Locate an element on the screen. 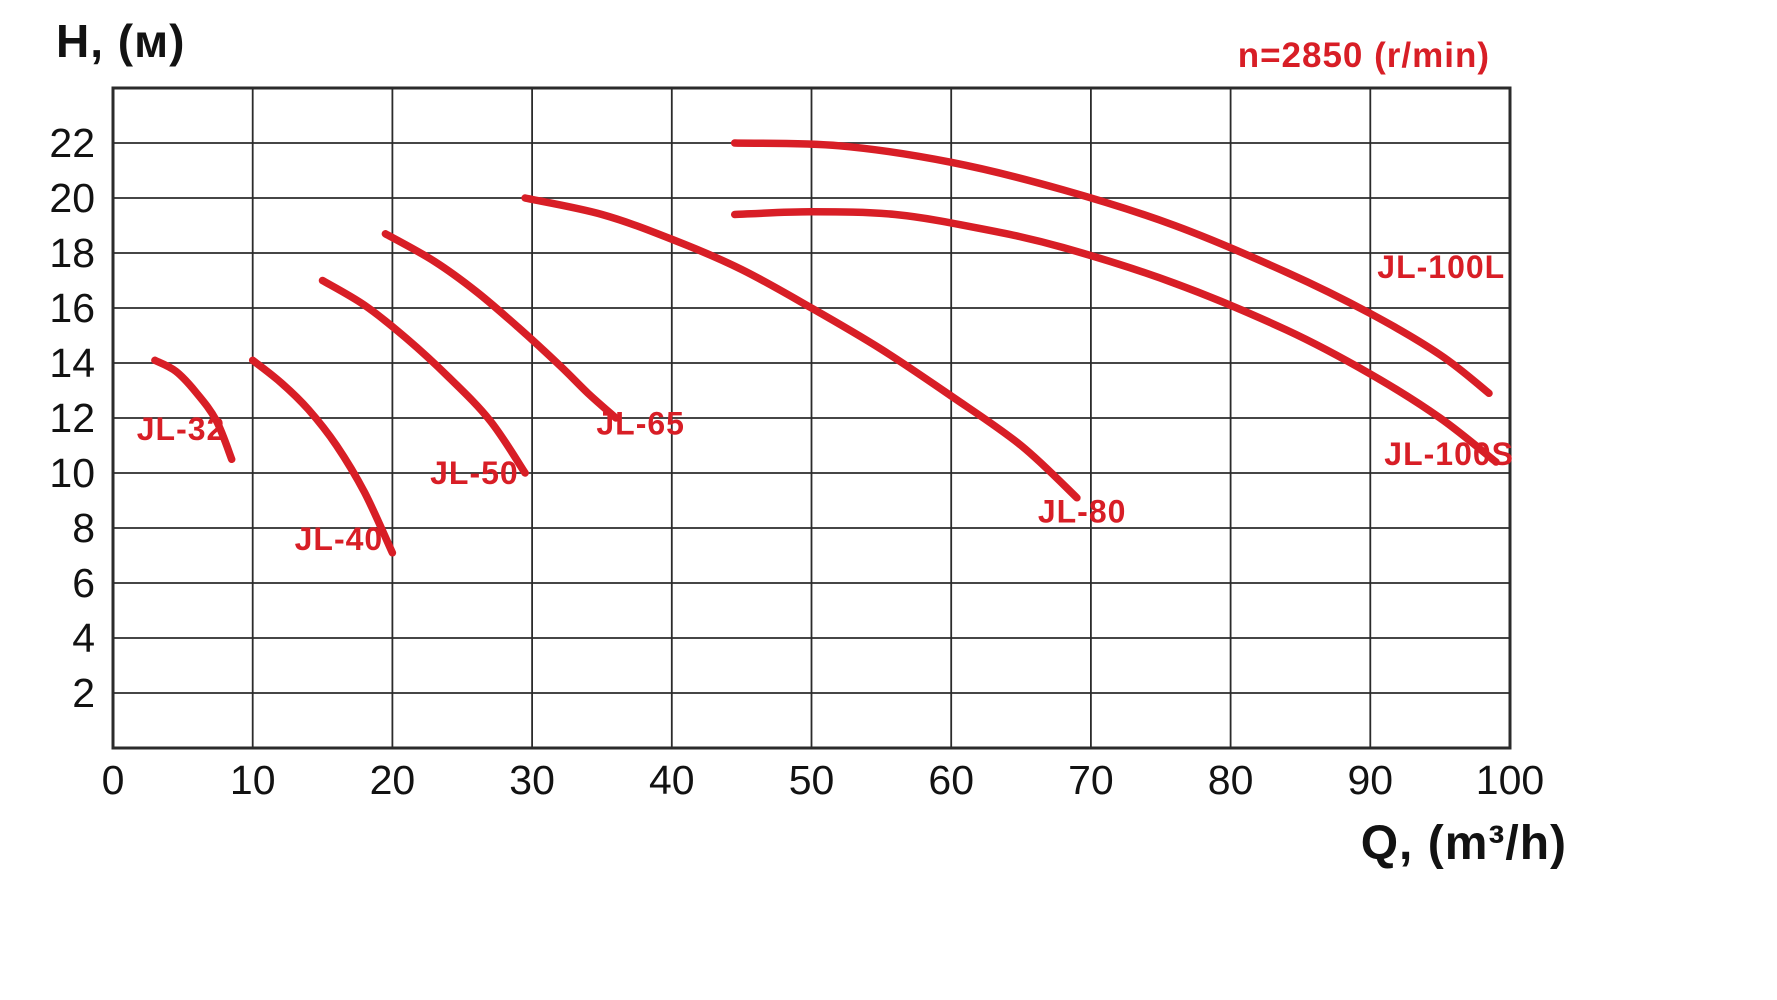  x-tick-label-100: 100 is located at coordinates (1510, 780).